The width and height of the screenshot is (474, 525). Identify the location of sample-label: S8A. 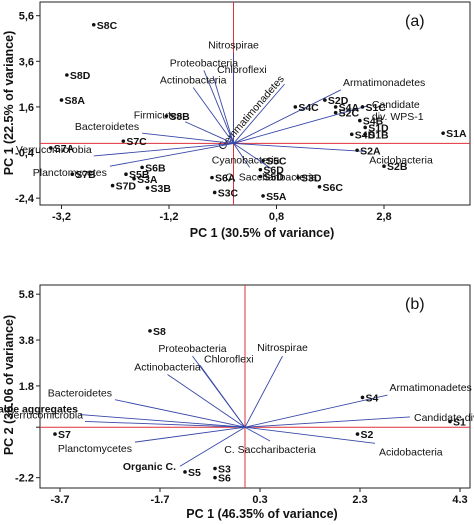
(75, 101).